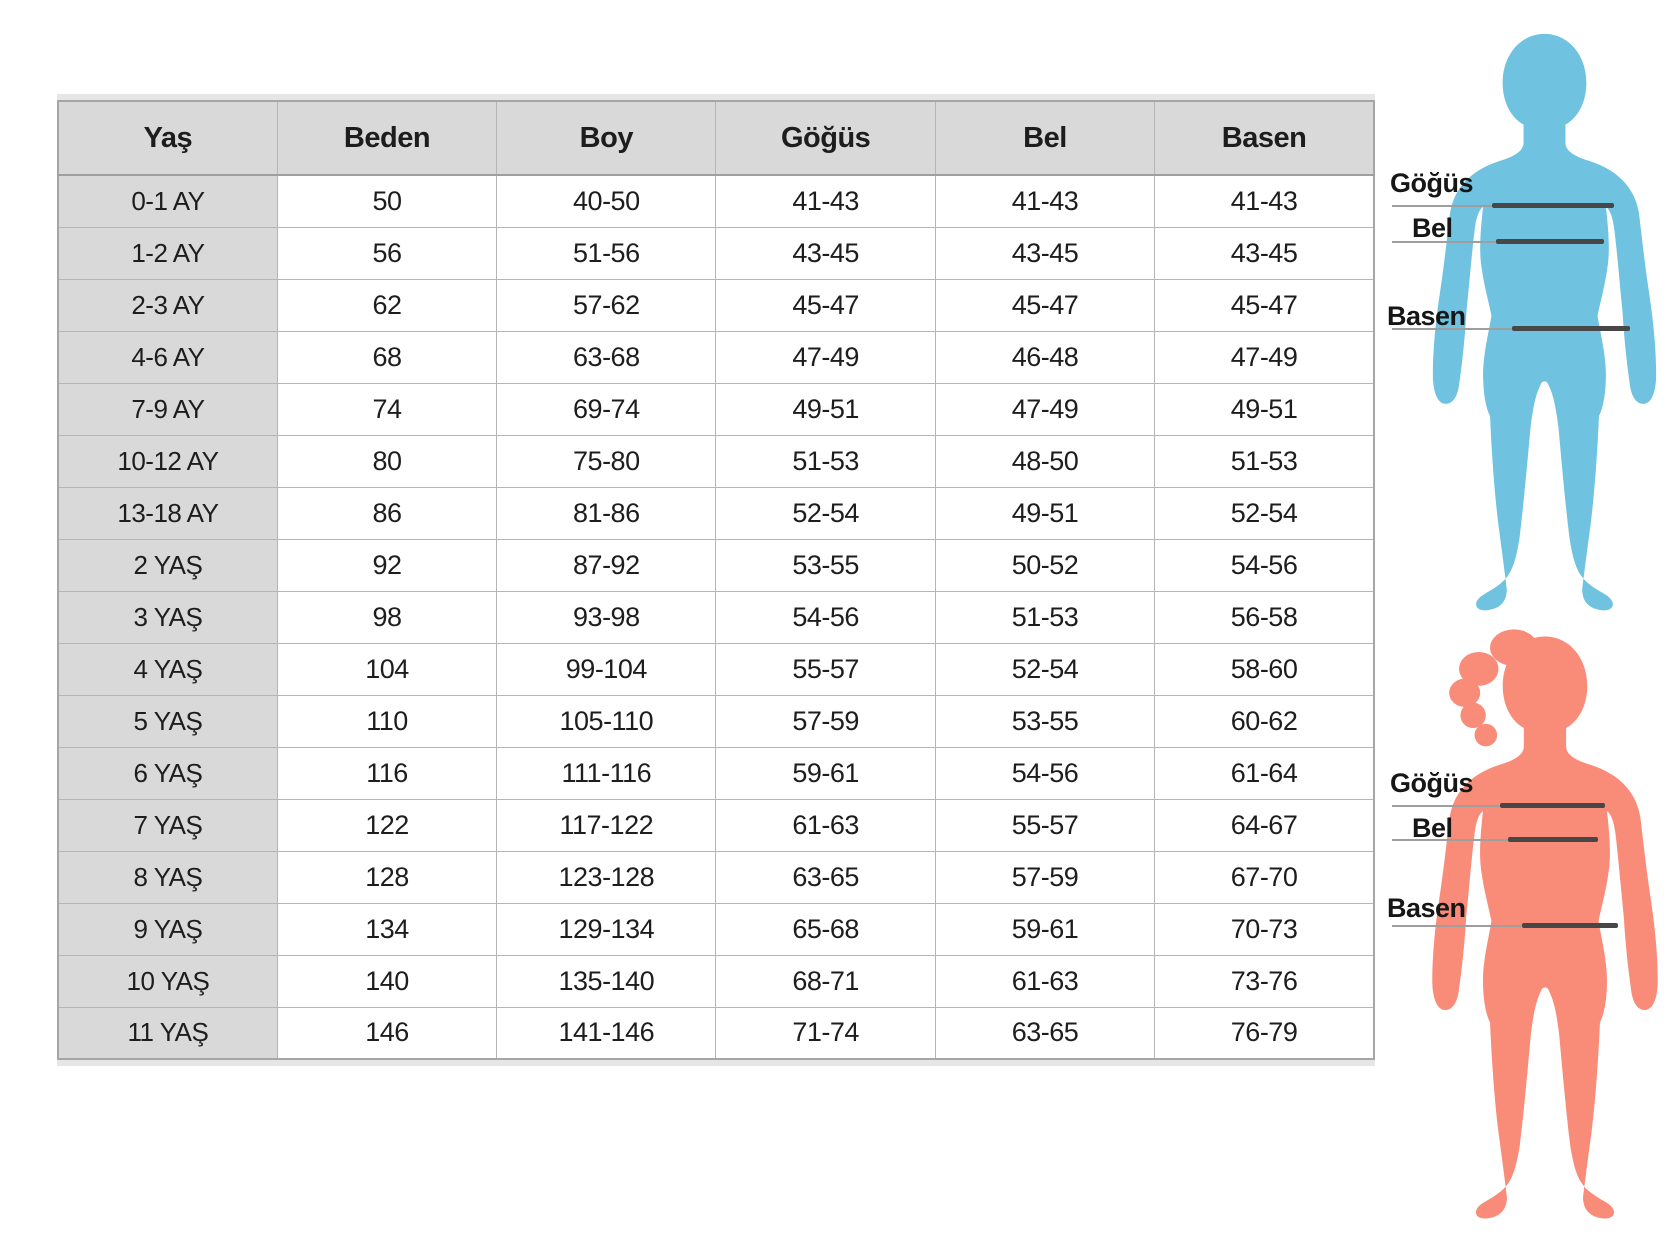 Image resolution: width=1680 pixels, height=1253 pixels. Describe the element at coordinates (716, 461) in the screenshot. I see `table-row: 10-12 AY 80 75-80 51-53 48-50 51-53` at that location.